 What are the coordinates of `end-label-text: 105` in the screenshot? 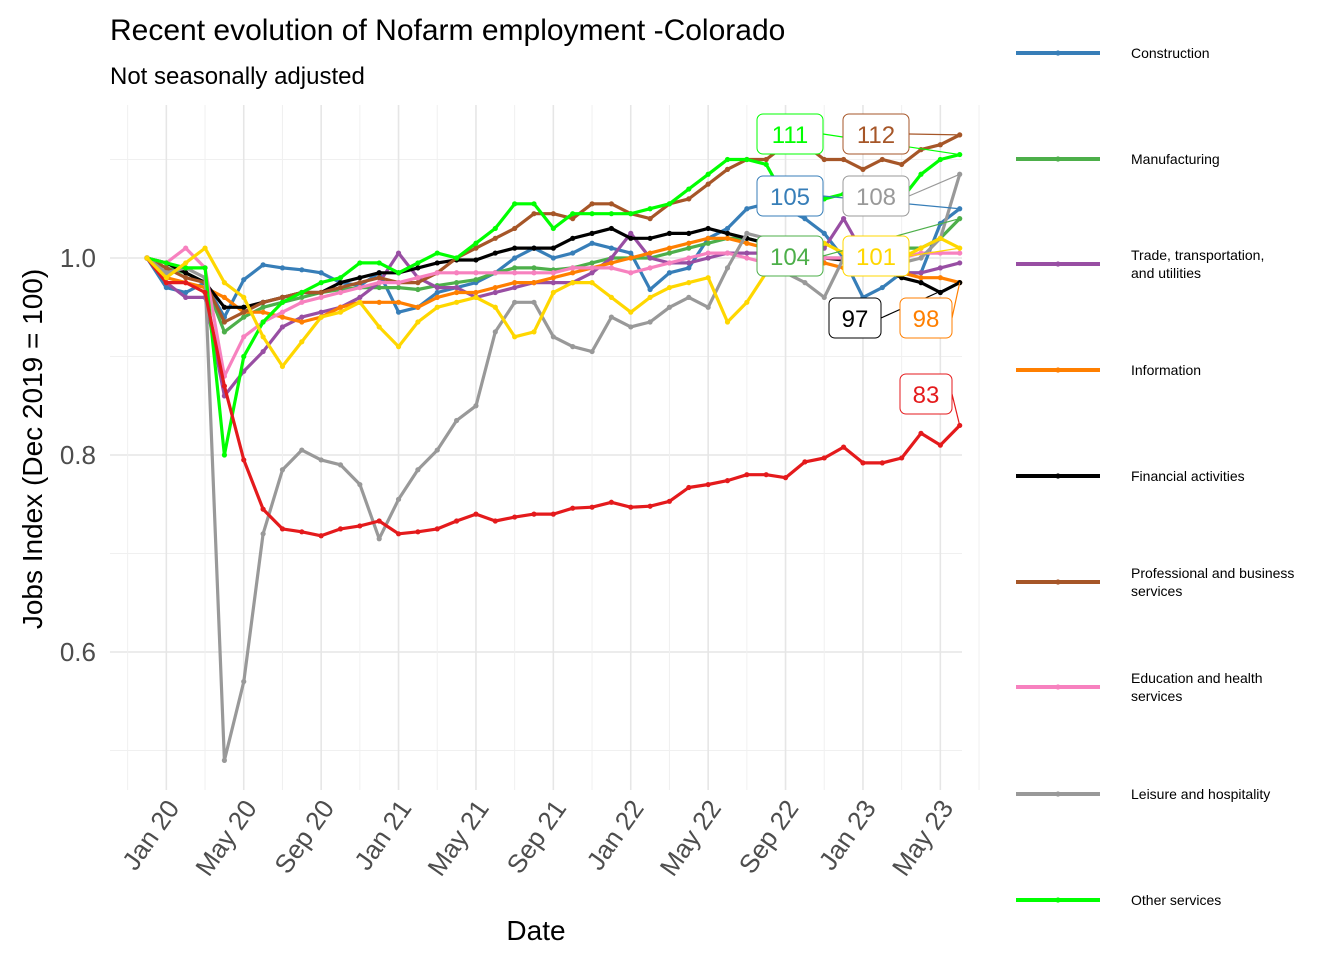 It's located at (790, 197).